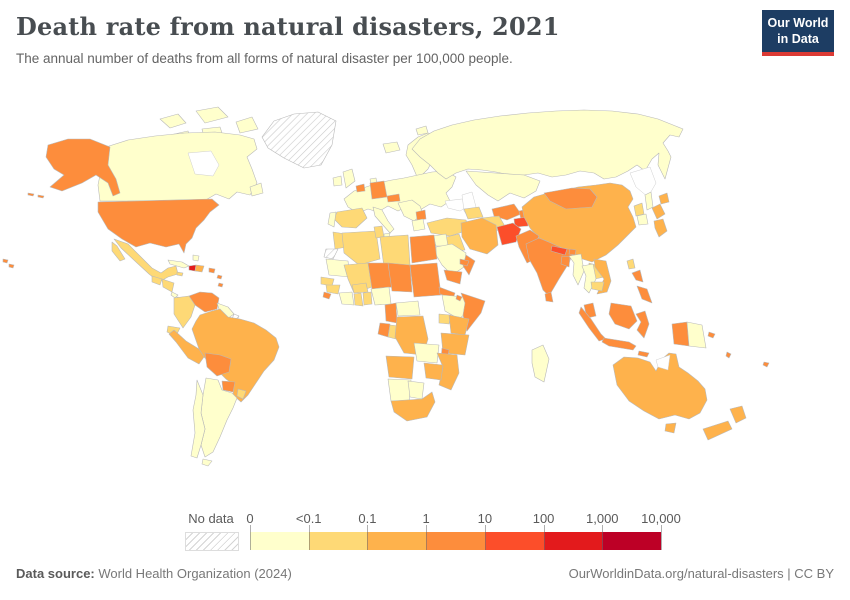 The width and height of the screenshot is (850, 600). Describe the element at coordinates (728, 355) in the screenshot. I see `region-vanuatu` at that location.